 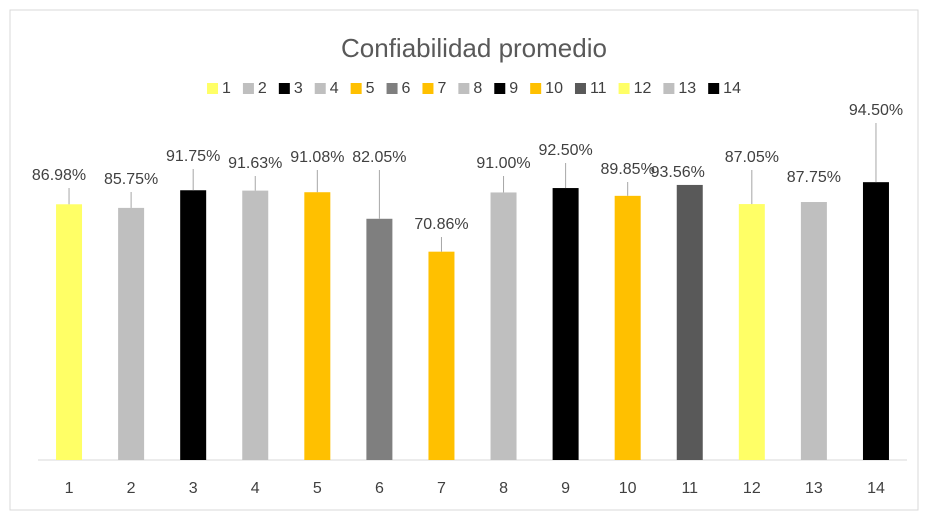 I want to click on legend-label: 6, so click(x=406, y=88).